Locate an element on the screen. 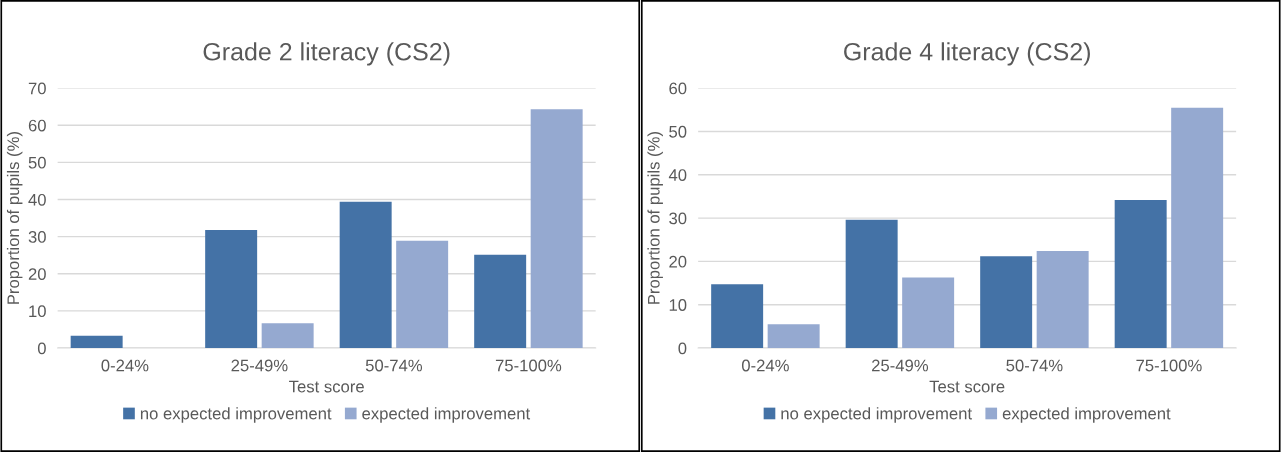 This screenshot has width=1281, height=452. y-tick-label: 70 is located at coordinates (37, 88).